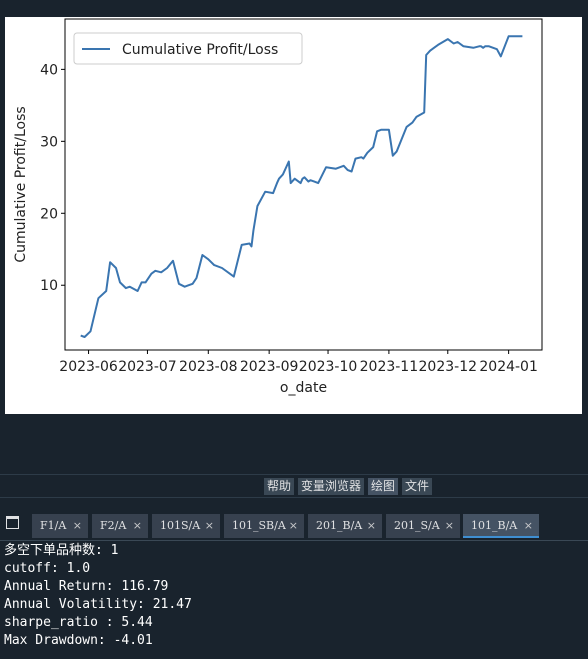  What do you see at coordinates (61, 550) in the screenshot?
I see `console-line: 多空下单品种数: 1` at bounding box center [61, 550].